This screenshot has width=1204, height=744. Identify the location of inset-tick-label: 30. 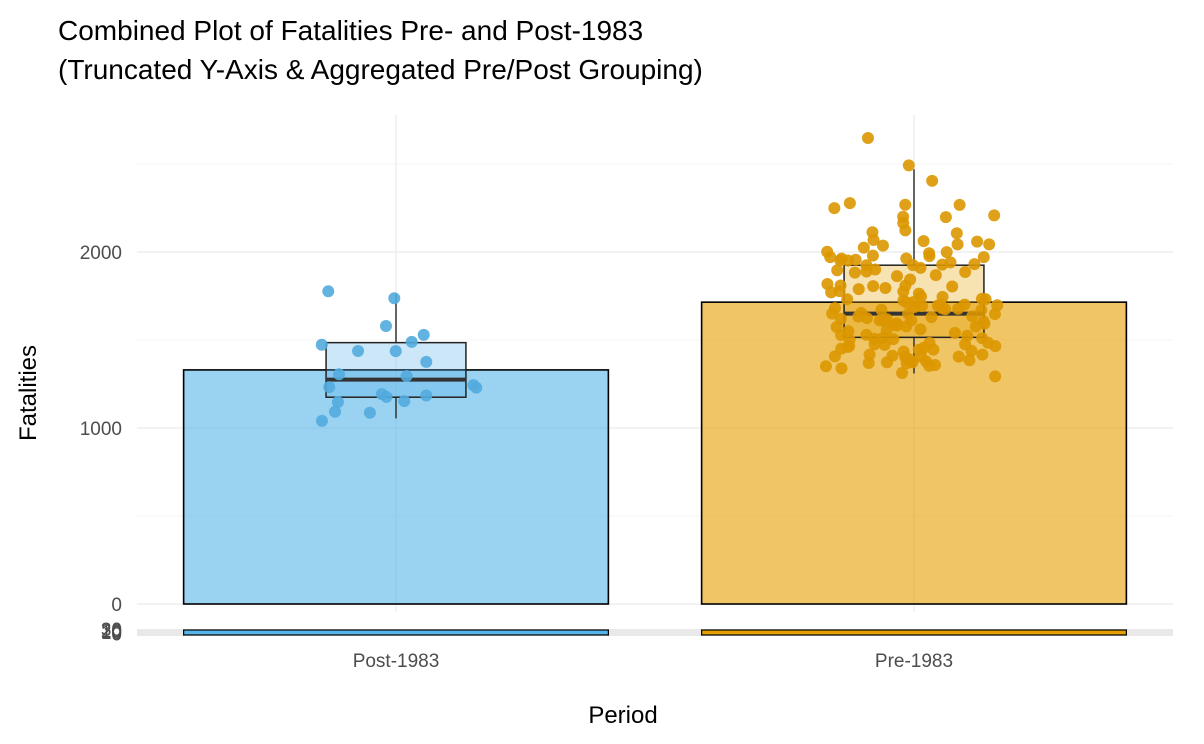
(111, 630).